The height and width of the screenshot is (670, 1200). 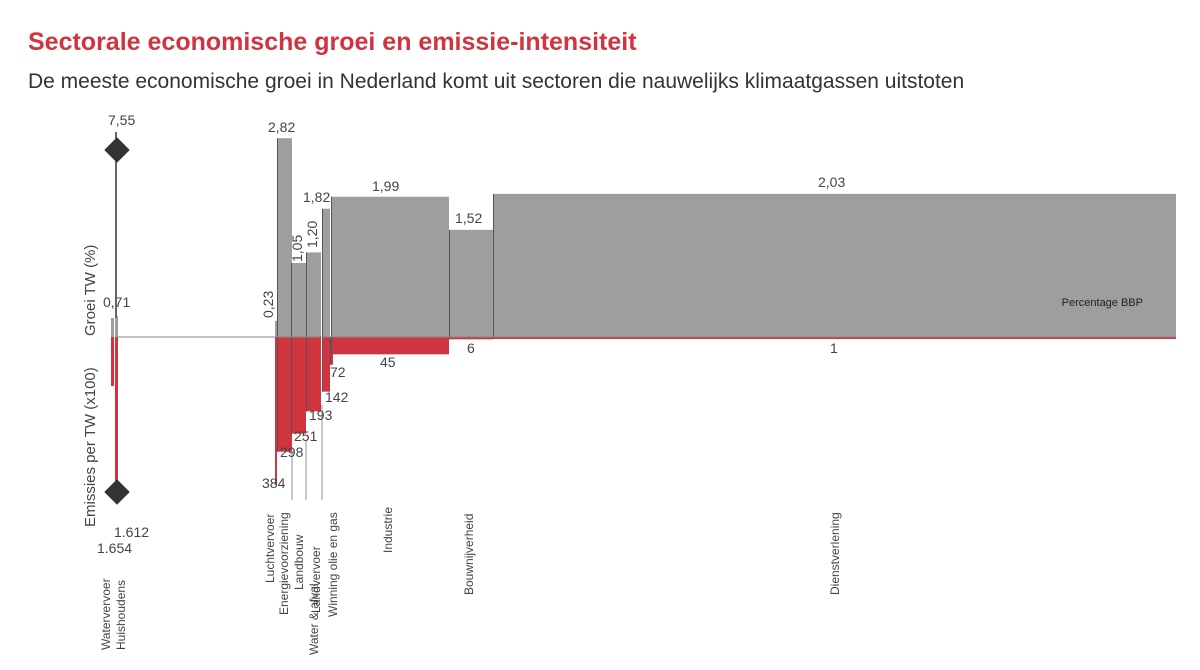 What do you see at coordinates (326, 272) in the screenshot?
I see `growth-bar-landvervoer` at bounding box center [326, 272].